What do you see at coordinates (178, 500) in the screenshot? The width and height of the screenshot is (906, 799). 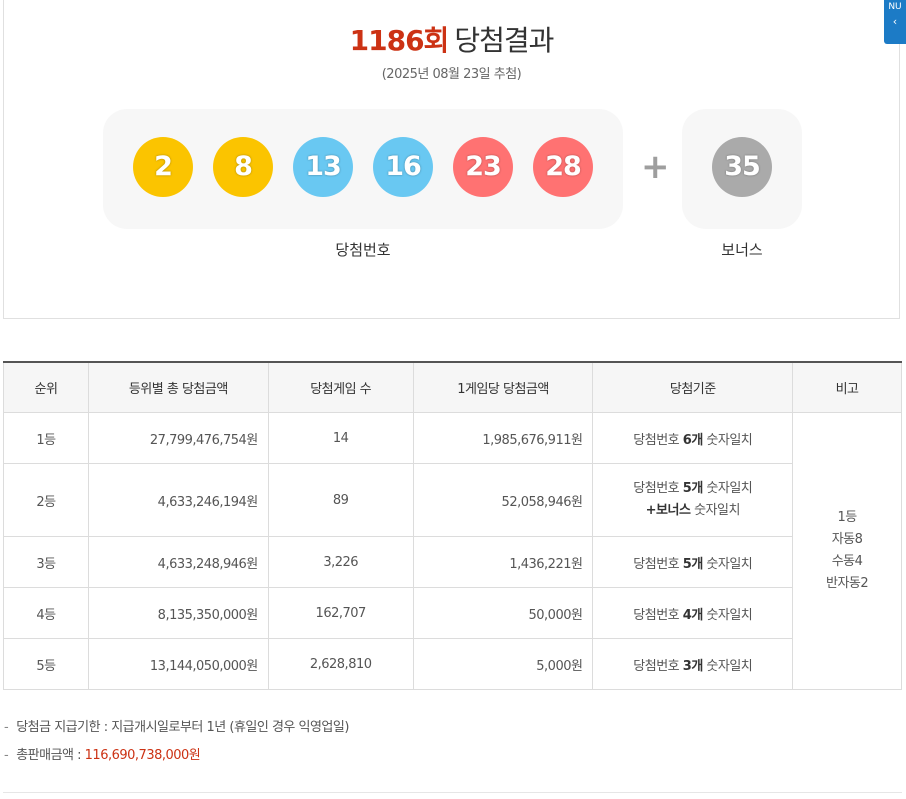 I see `total-prize-cell: 4,633,246,194원` at bounding box center [178, 500].